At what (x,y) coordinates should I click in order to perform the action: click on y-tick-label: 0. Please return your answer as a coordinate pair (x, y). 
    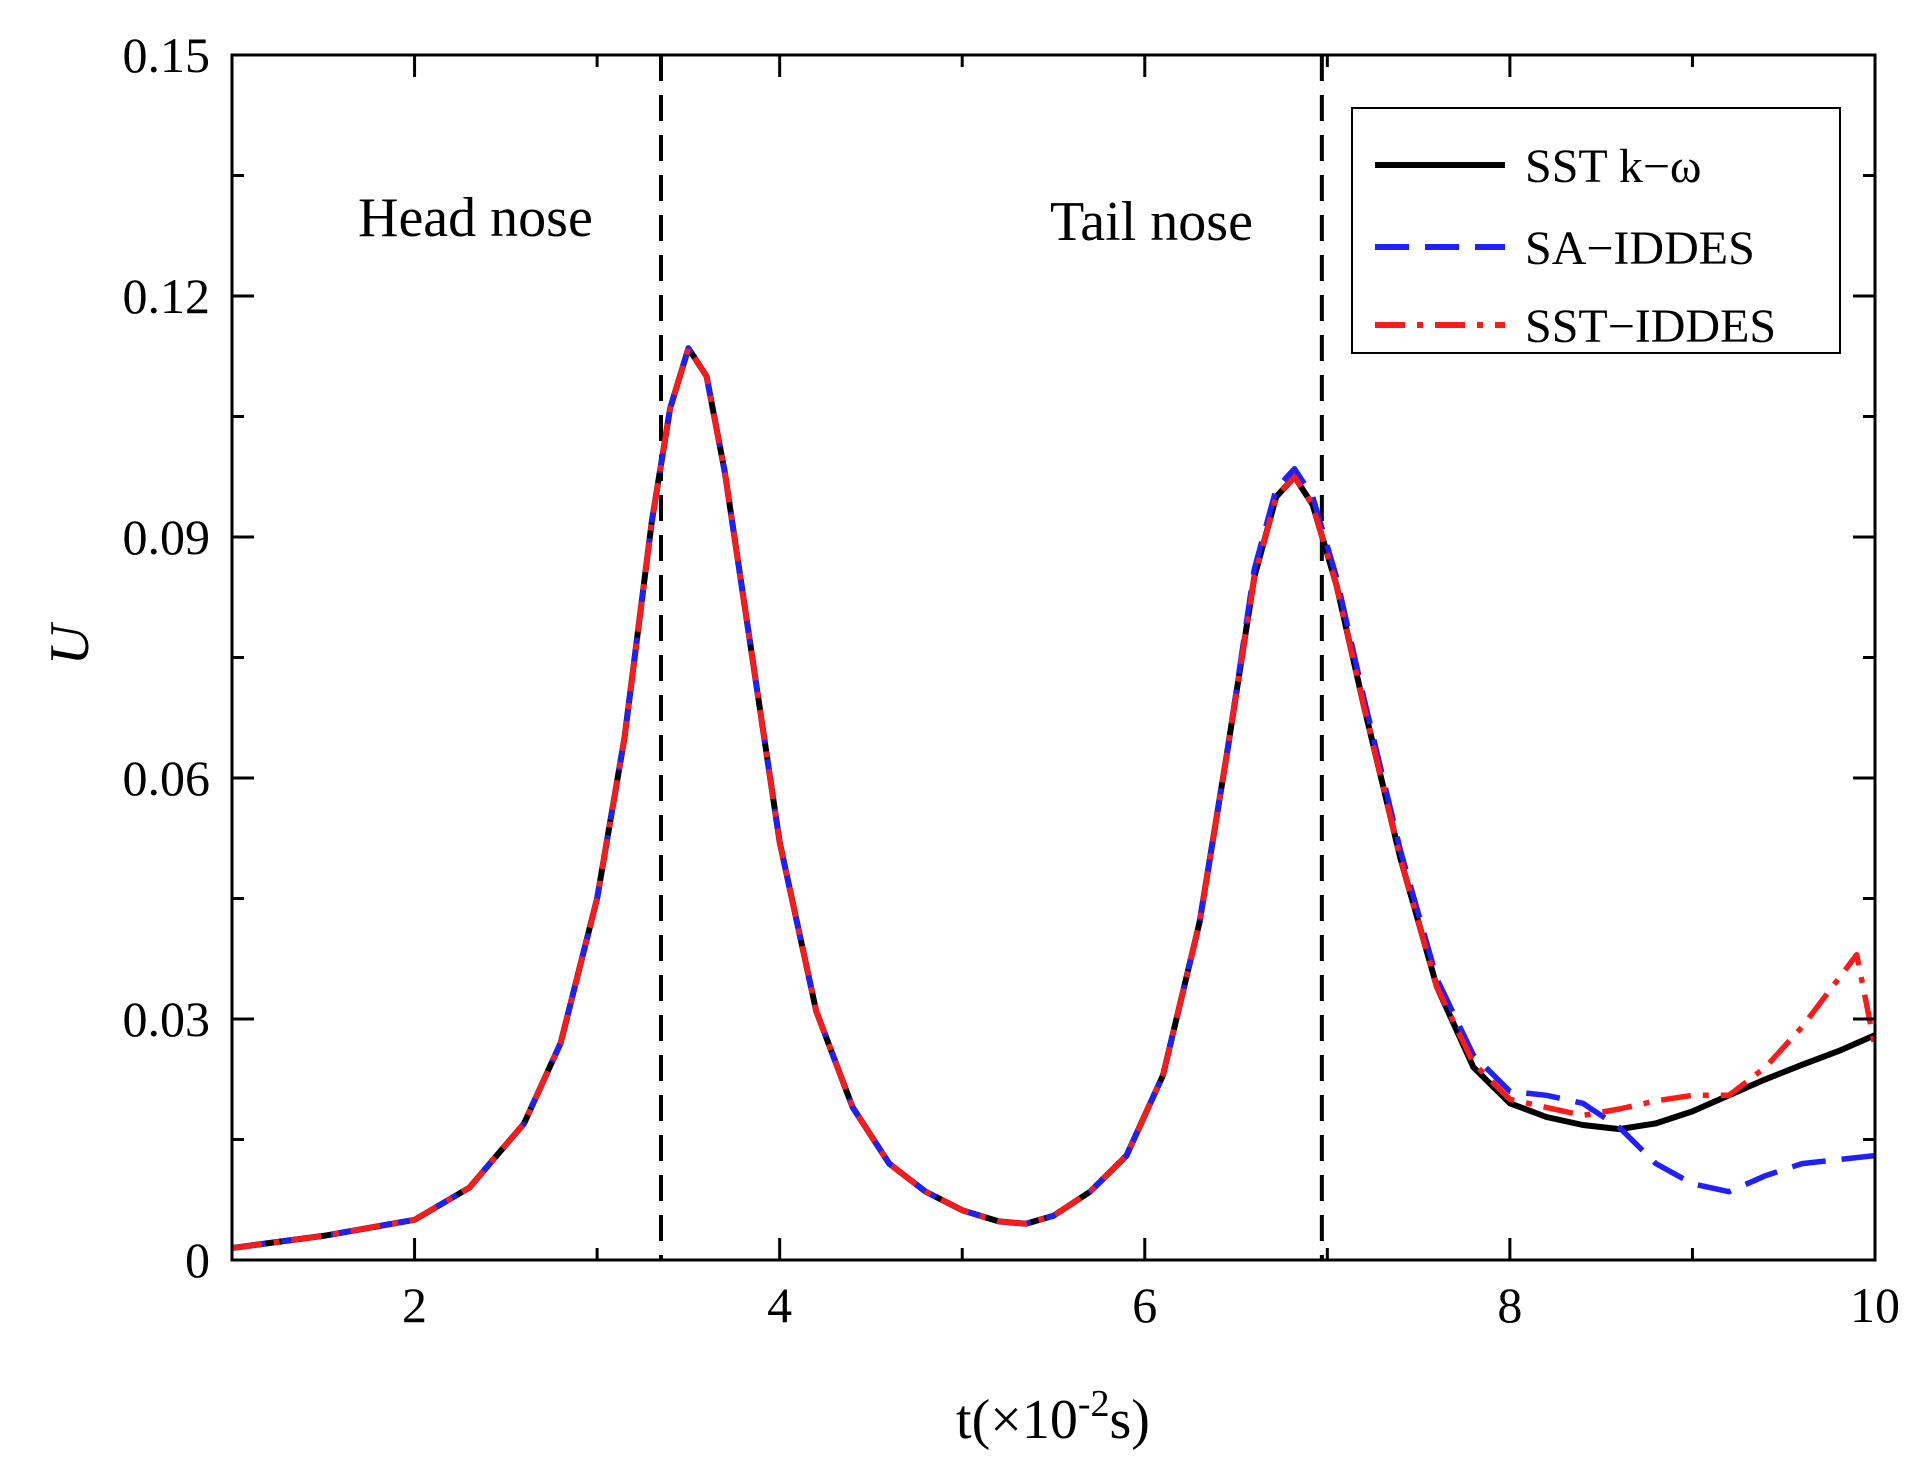
    Looking at the image, I should click on (197, 1260).